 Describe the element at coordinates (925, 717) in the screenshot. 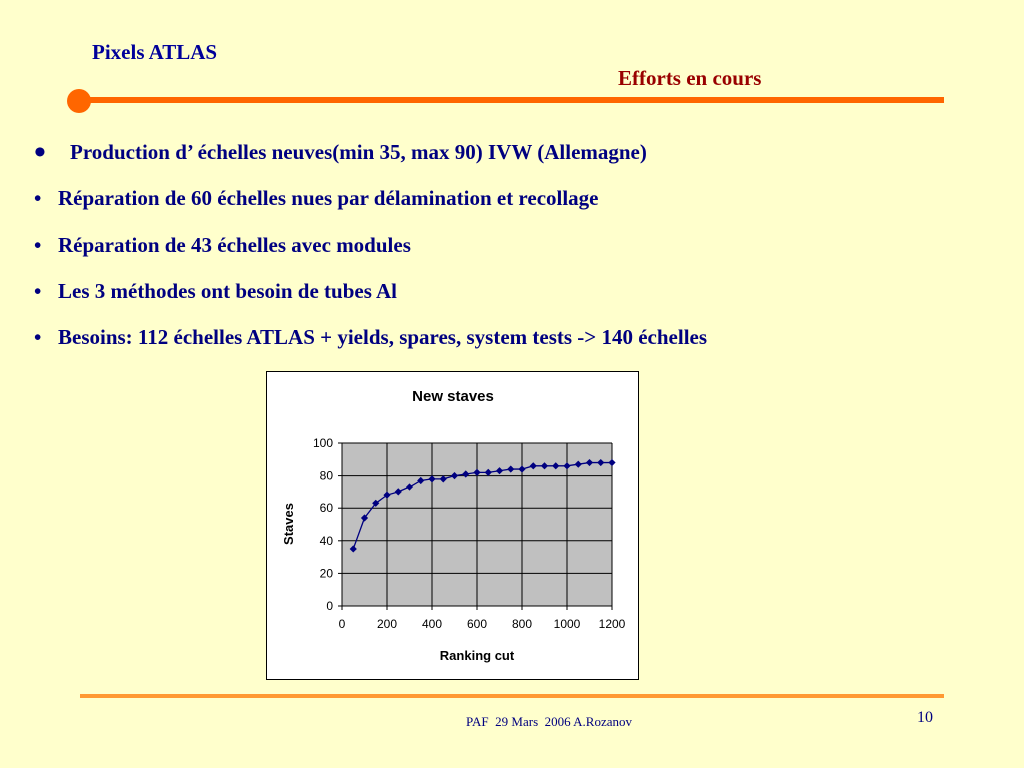

I see `page-number: 10` at that location.